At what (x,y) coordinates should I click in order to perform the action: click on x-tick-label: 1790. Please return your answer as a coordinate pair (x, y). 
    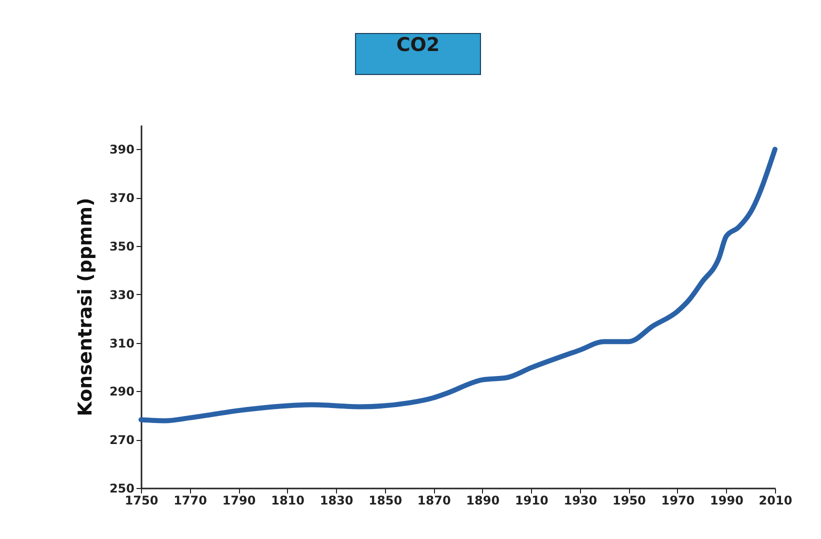
    Looking at the image, I should click on (239, 501).